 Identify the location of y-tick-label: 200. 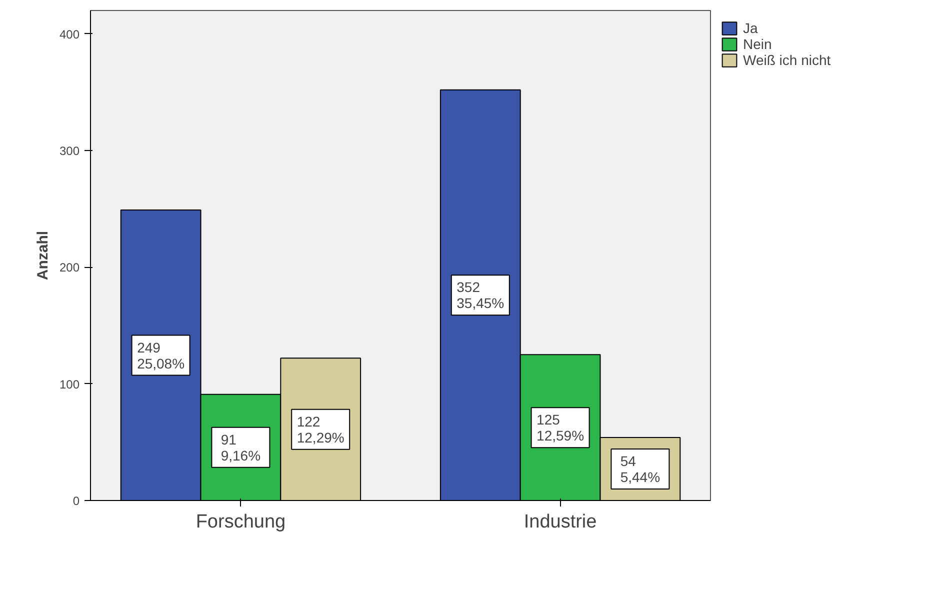
(69, 267).